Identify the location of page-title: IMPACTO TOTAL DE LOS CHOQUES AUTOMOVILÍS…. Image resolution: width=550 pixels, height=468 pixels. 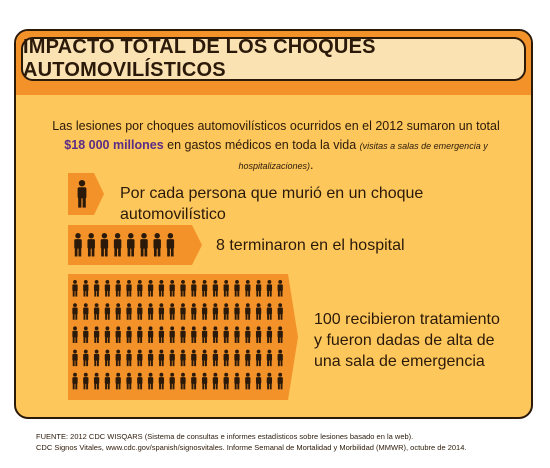
(273, 58).